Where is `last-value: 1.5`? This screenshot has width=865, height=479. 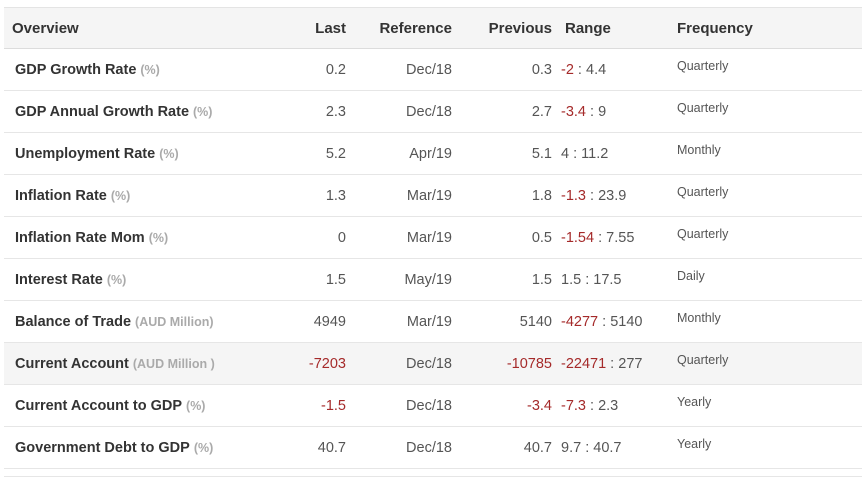 last-value: 1.5 is located at coordinates (335, 279).